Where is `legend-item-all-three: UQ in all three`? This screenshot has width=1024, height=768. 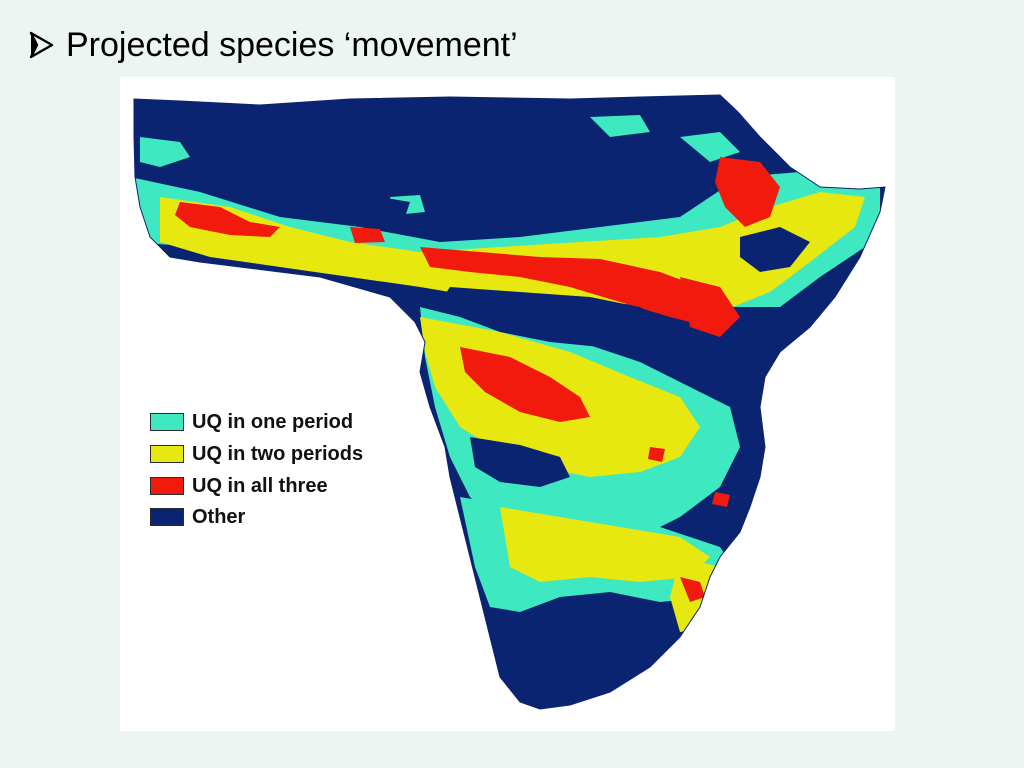 legend-item-all-three: UQ in all three is located at coordinates (239, 486).